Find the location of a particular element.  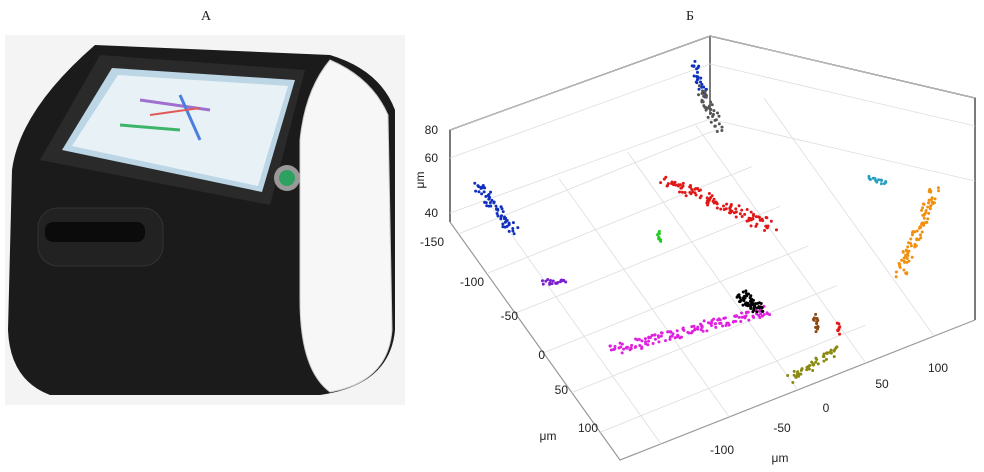

z-tick-label: 40 is located at coordinates (432, 213).